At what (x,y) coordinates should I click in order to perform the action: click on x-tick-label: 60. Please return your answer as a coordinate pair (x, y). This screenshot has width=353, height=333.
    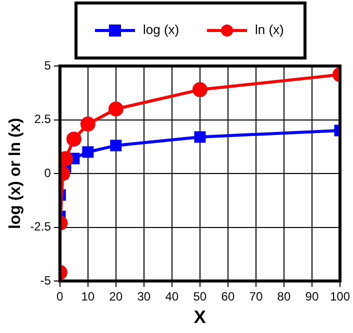
    Looking at the image, I should click on (228, 297).